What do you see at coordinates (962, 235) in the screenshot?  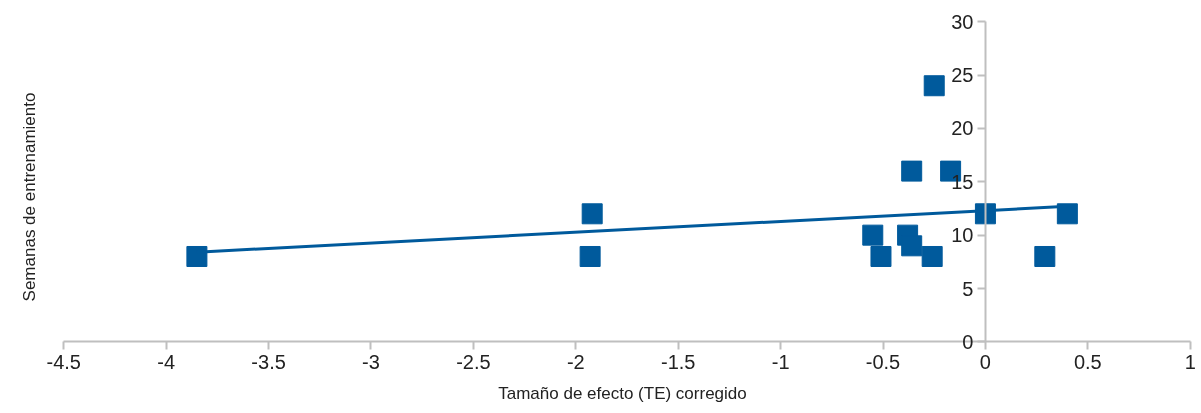 I see `y-tick-label: 10` at bounding box center [962, 235].